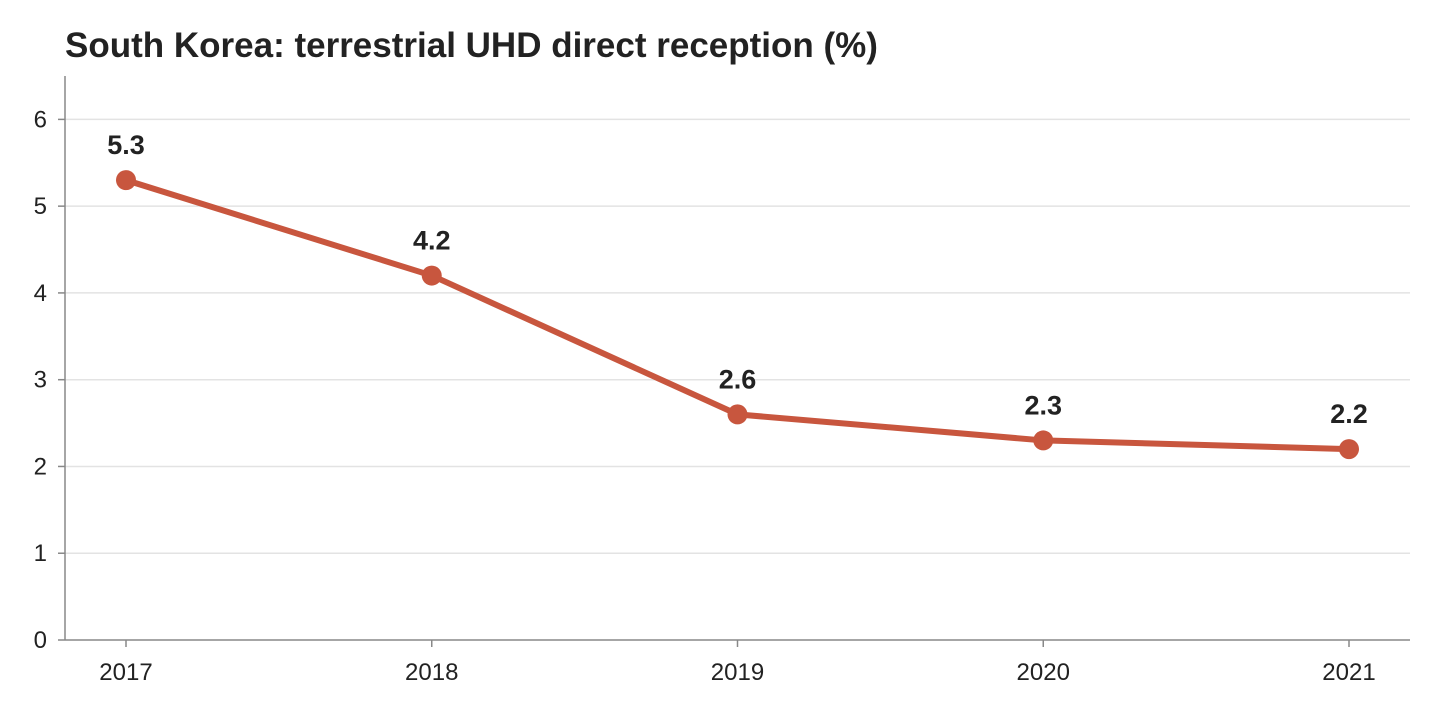  Describe the element at coordinates (431, 672) in the screenshot. I see `x-tick-label: 2018` at that location.